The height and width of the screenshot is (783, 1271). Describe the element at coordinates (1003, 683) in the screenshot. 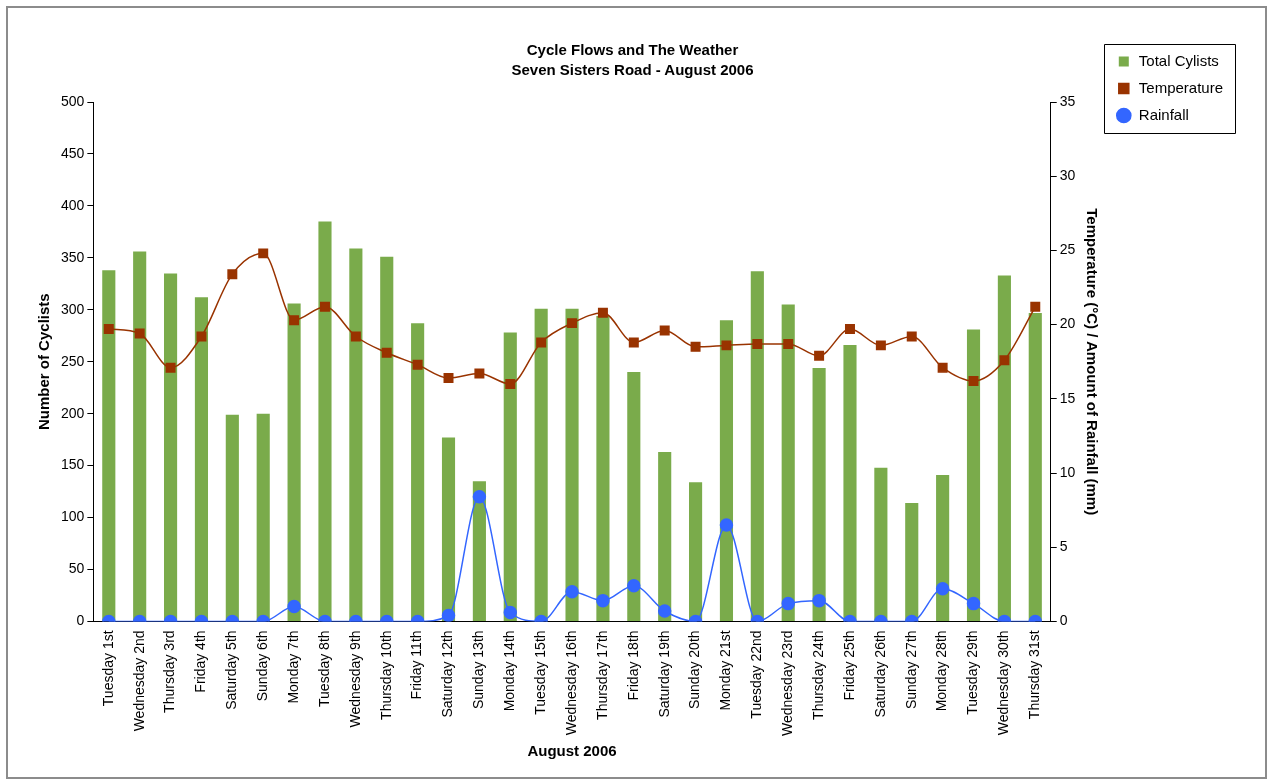

I see `x-tick-label: Wednesday 30th` at that location.